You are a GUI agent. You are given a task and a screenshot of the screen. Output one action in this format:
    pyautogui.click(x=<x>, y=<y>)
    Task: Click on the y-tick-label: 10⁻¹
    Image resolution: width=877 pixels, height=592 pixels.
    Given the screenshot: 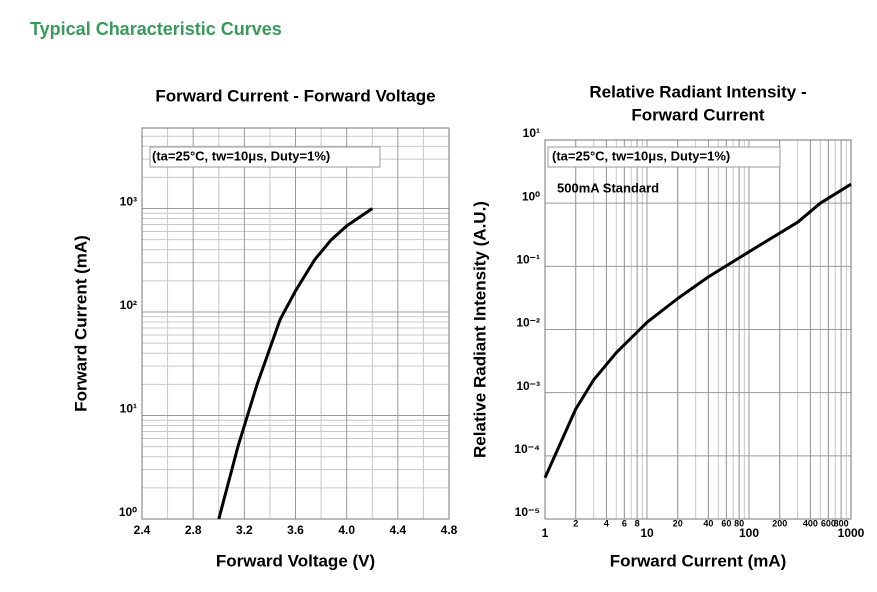 What is the action you would take?
    pyautogui.click(x=528, y=260)
    